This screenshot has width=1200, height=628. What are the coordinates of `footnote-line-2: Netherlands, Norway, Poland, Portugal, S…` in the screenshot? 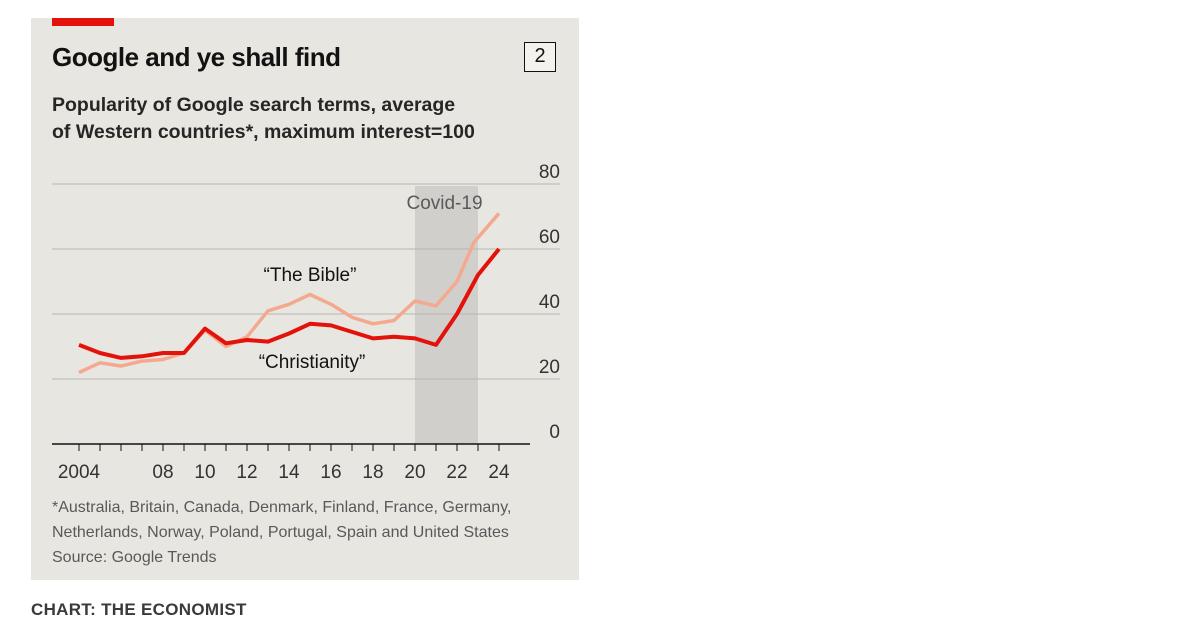 It's located at (280, 532).